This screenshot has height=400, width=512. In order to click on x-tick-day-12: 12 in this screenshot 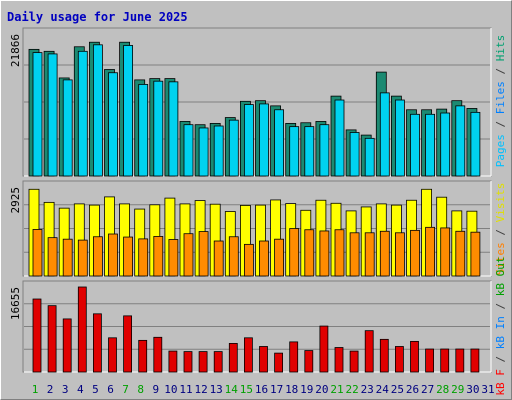, I will do `click(200, 389)`.